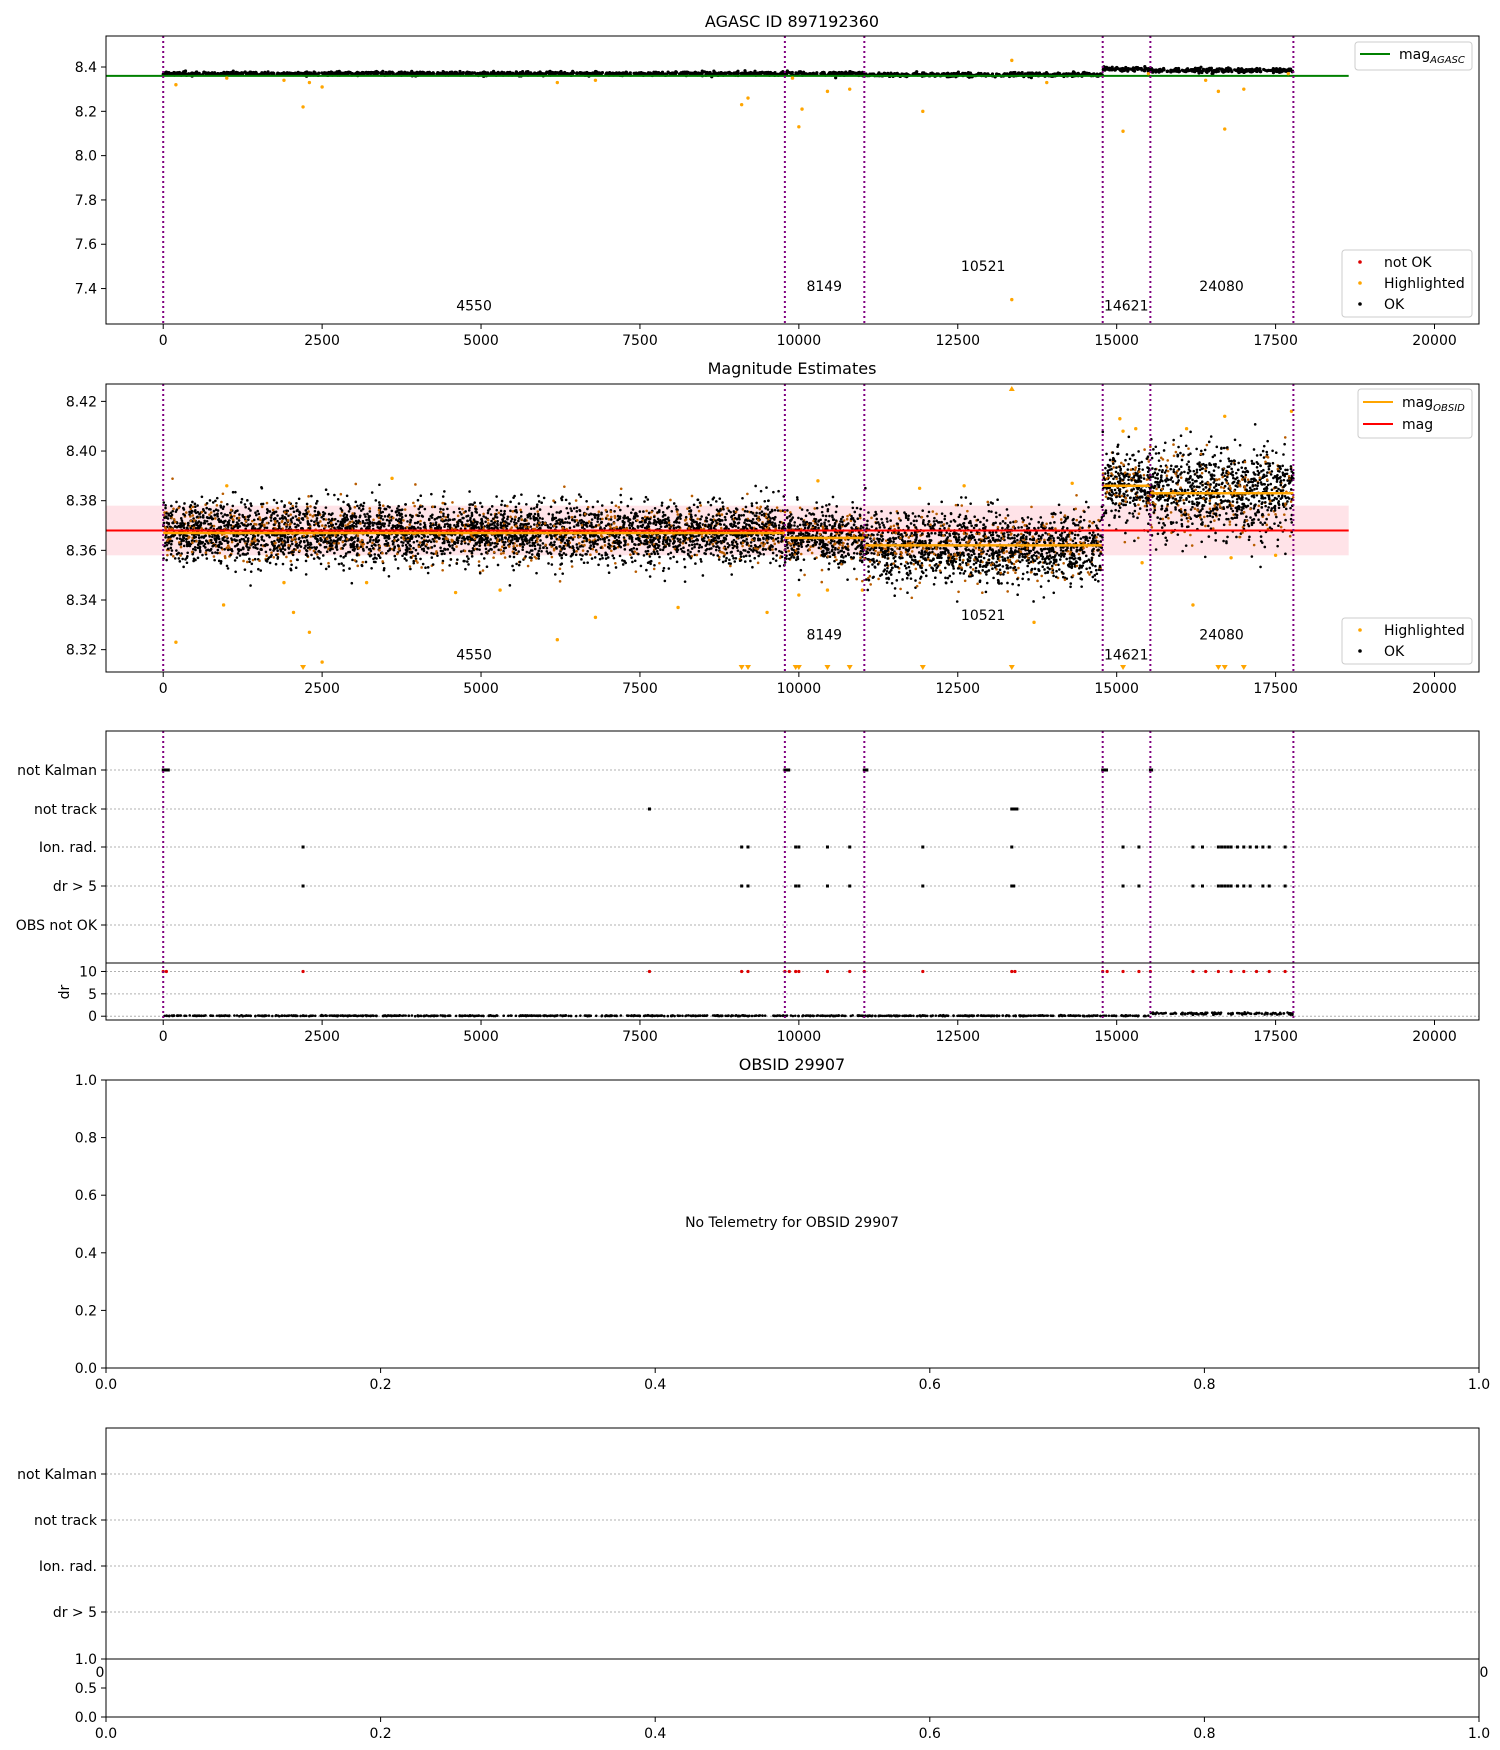  I want to click on panel1-ytick-label: 8.0, so click(86, 157).